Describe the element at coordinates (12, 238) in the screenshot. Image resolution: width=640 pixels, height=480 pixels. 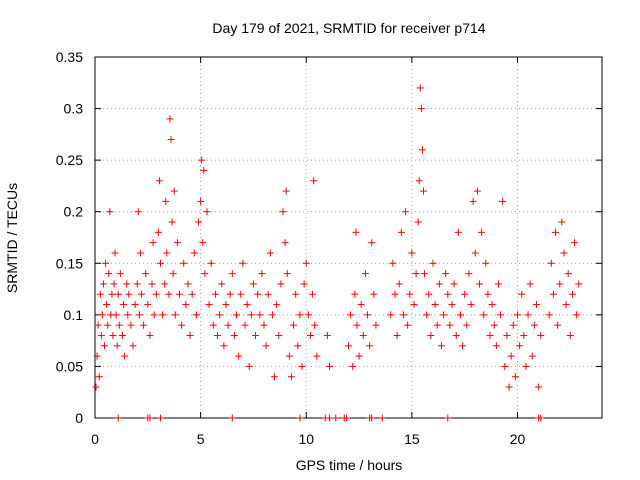
I see `y-axis-title: SRMTID / TECUs` at that location.